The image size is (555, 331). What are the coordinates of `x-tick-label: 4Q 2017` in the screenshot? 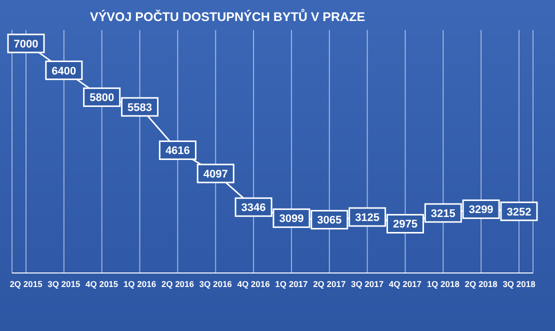 It's located at (405, 284).